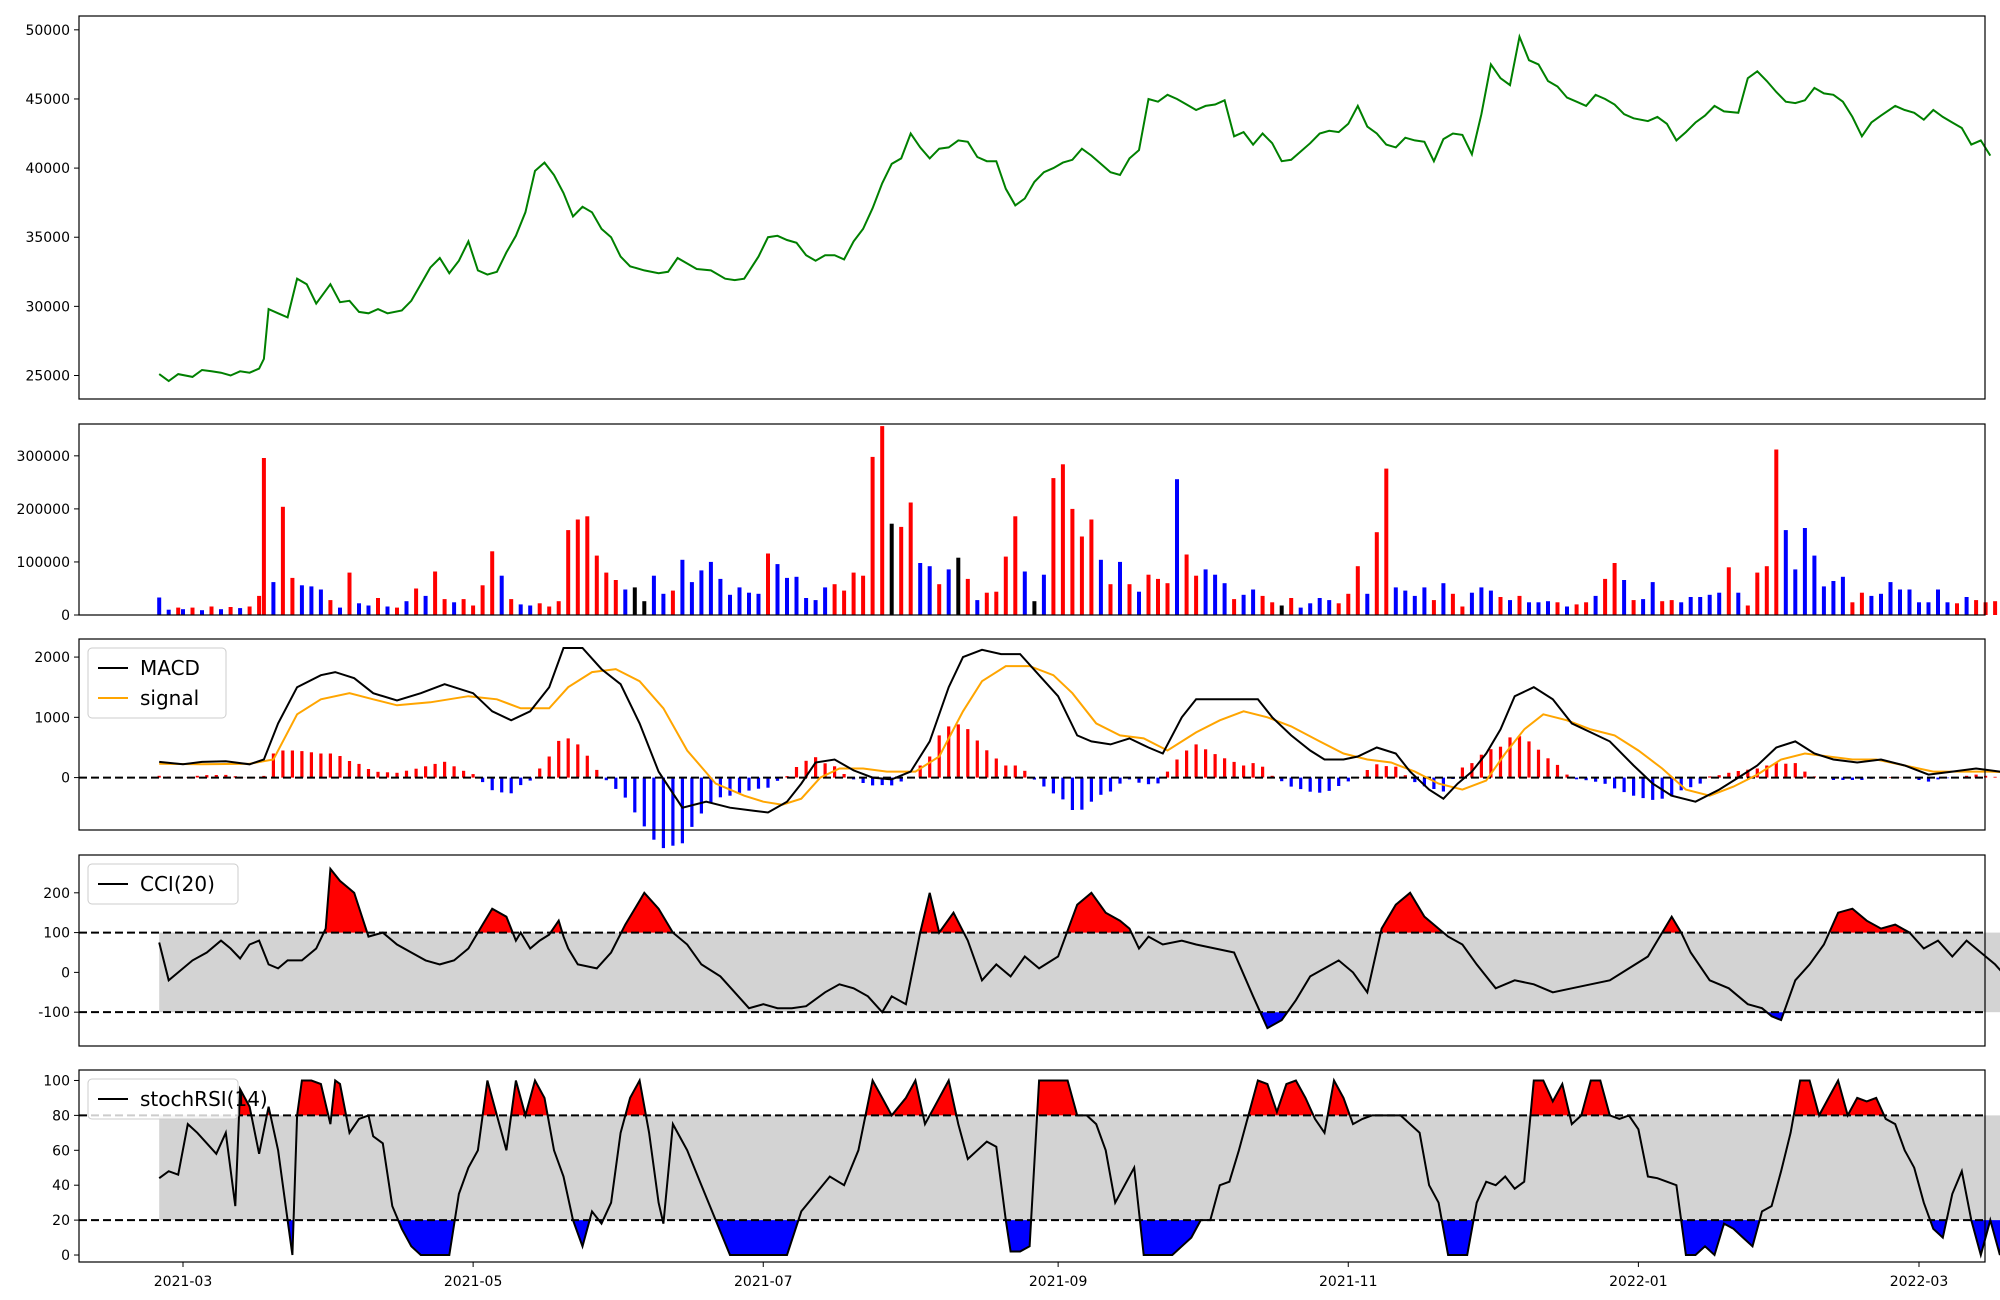 The width and height of the screenshot is (2000, 1300). What do you see at coordinates (47, 169) in the screenshot?
I see `y-tick-label: 40000` at bounding box center [47, 169].